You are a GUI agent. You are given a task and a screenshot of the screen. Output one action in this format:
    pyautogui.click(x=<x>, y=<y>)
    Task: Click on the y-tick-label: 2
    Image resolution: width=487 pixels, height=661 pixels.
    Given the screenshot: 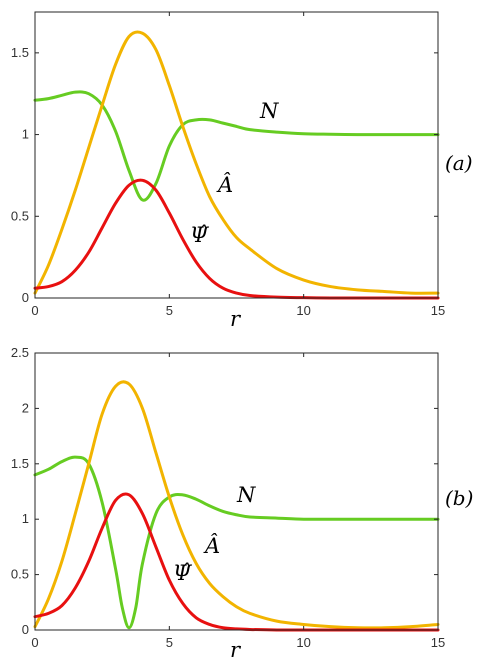 What is the action you would take?
    pyautogui.click(x=25, y=407)
    